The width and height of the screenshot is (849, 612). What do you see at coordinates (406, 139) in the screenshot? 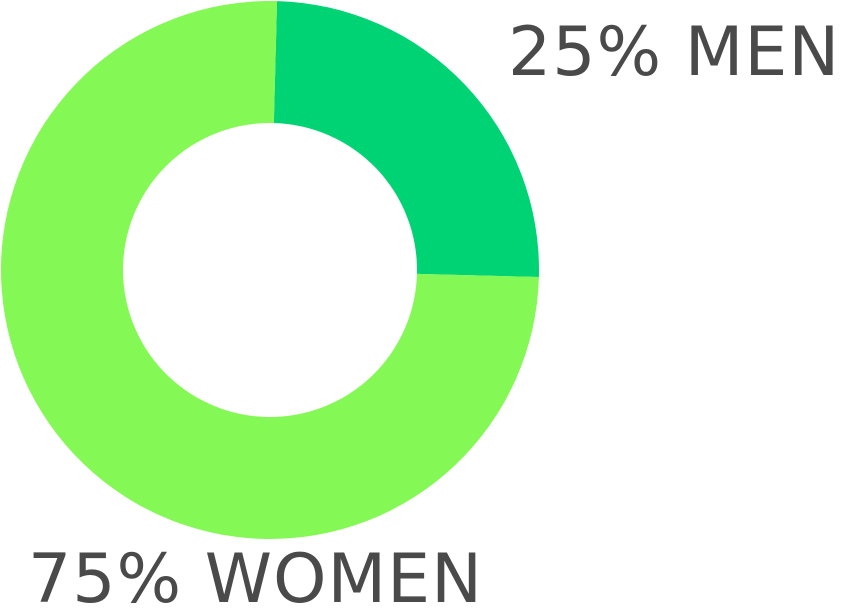
I see `donut-slice-men` at bounding box center [406, 139].